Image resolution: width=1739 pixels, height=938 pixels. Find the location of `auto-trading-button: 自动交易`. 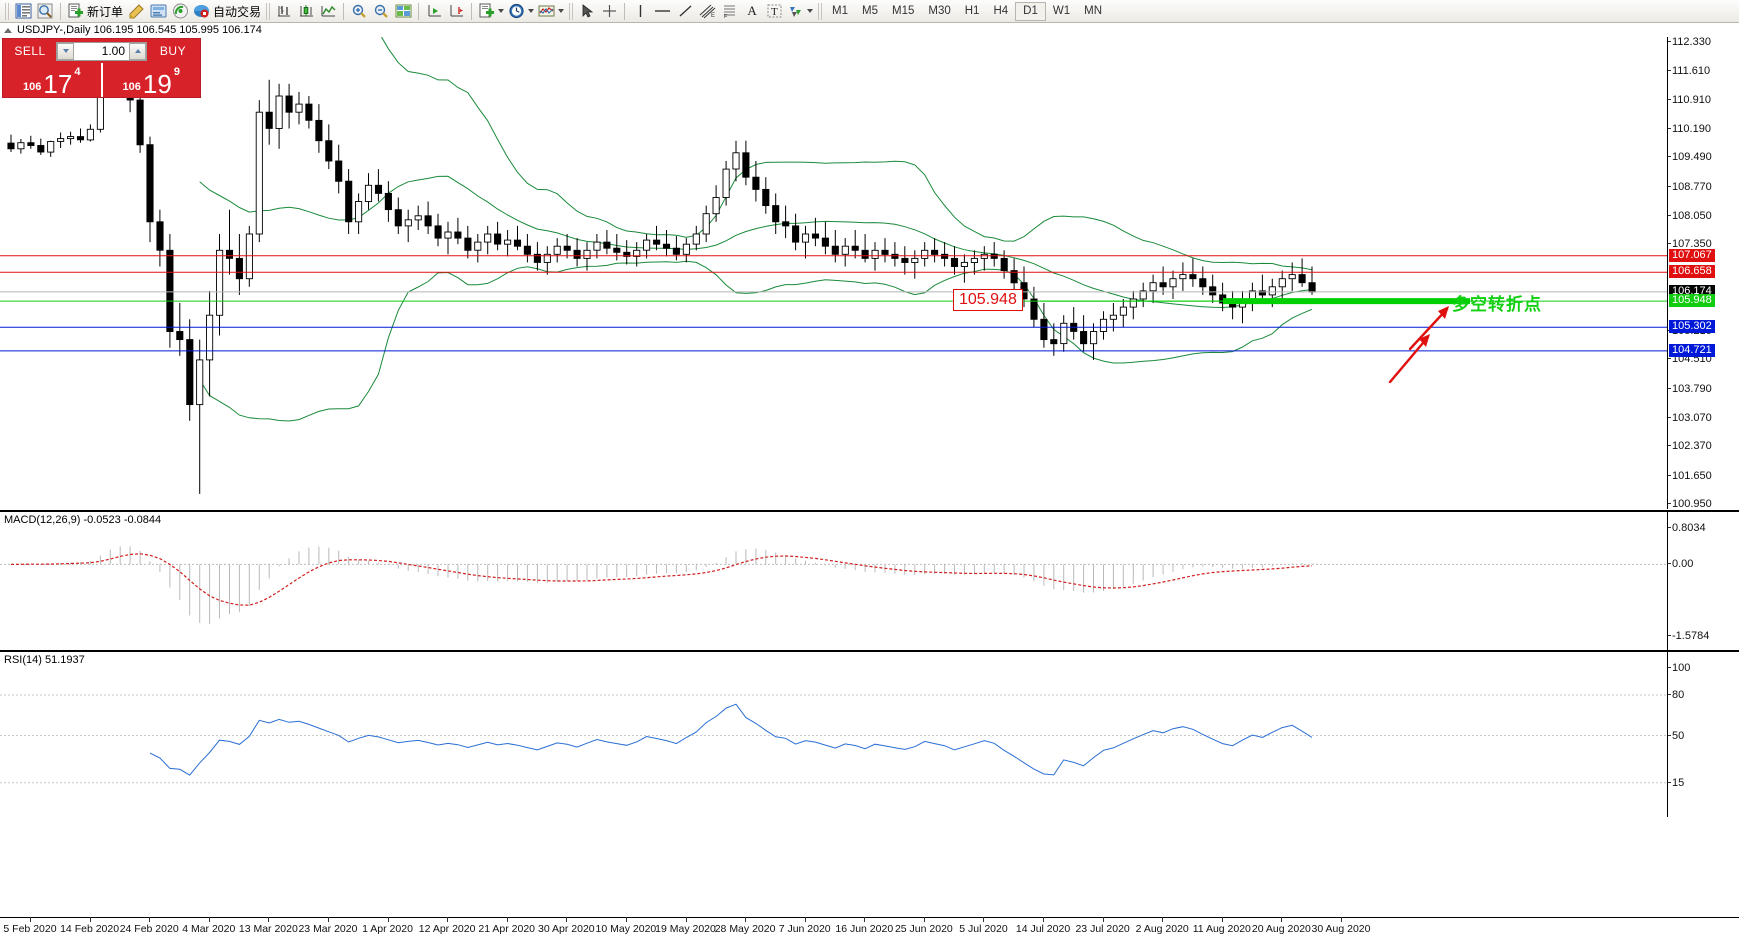

auto-trading-button: 自动交易 is located at coordinates (227, 11).